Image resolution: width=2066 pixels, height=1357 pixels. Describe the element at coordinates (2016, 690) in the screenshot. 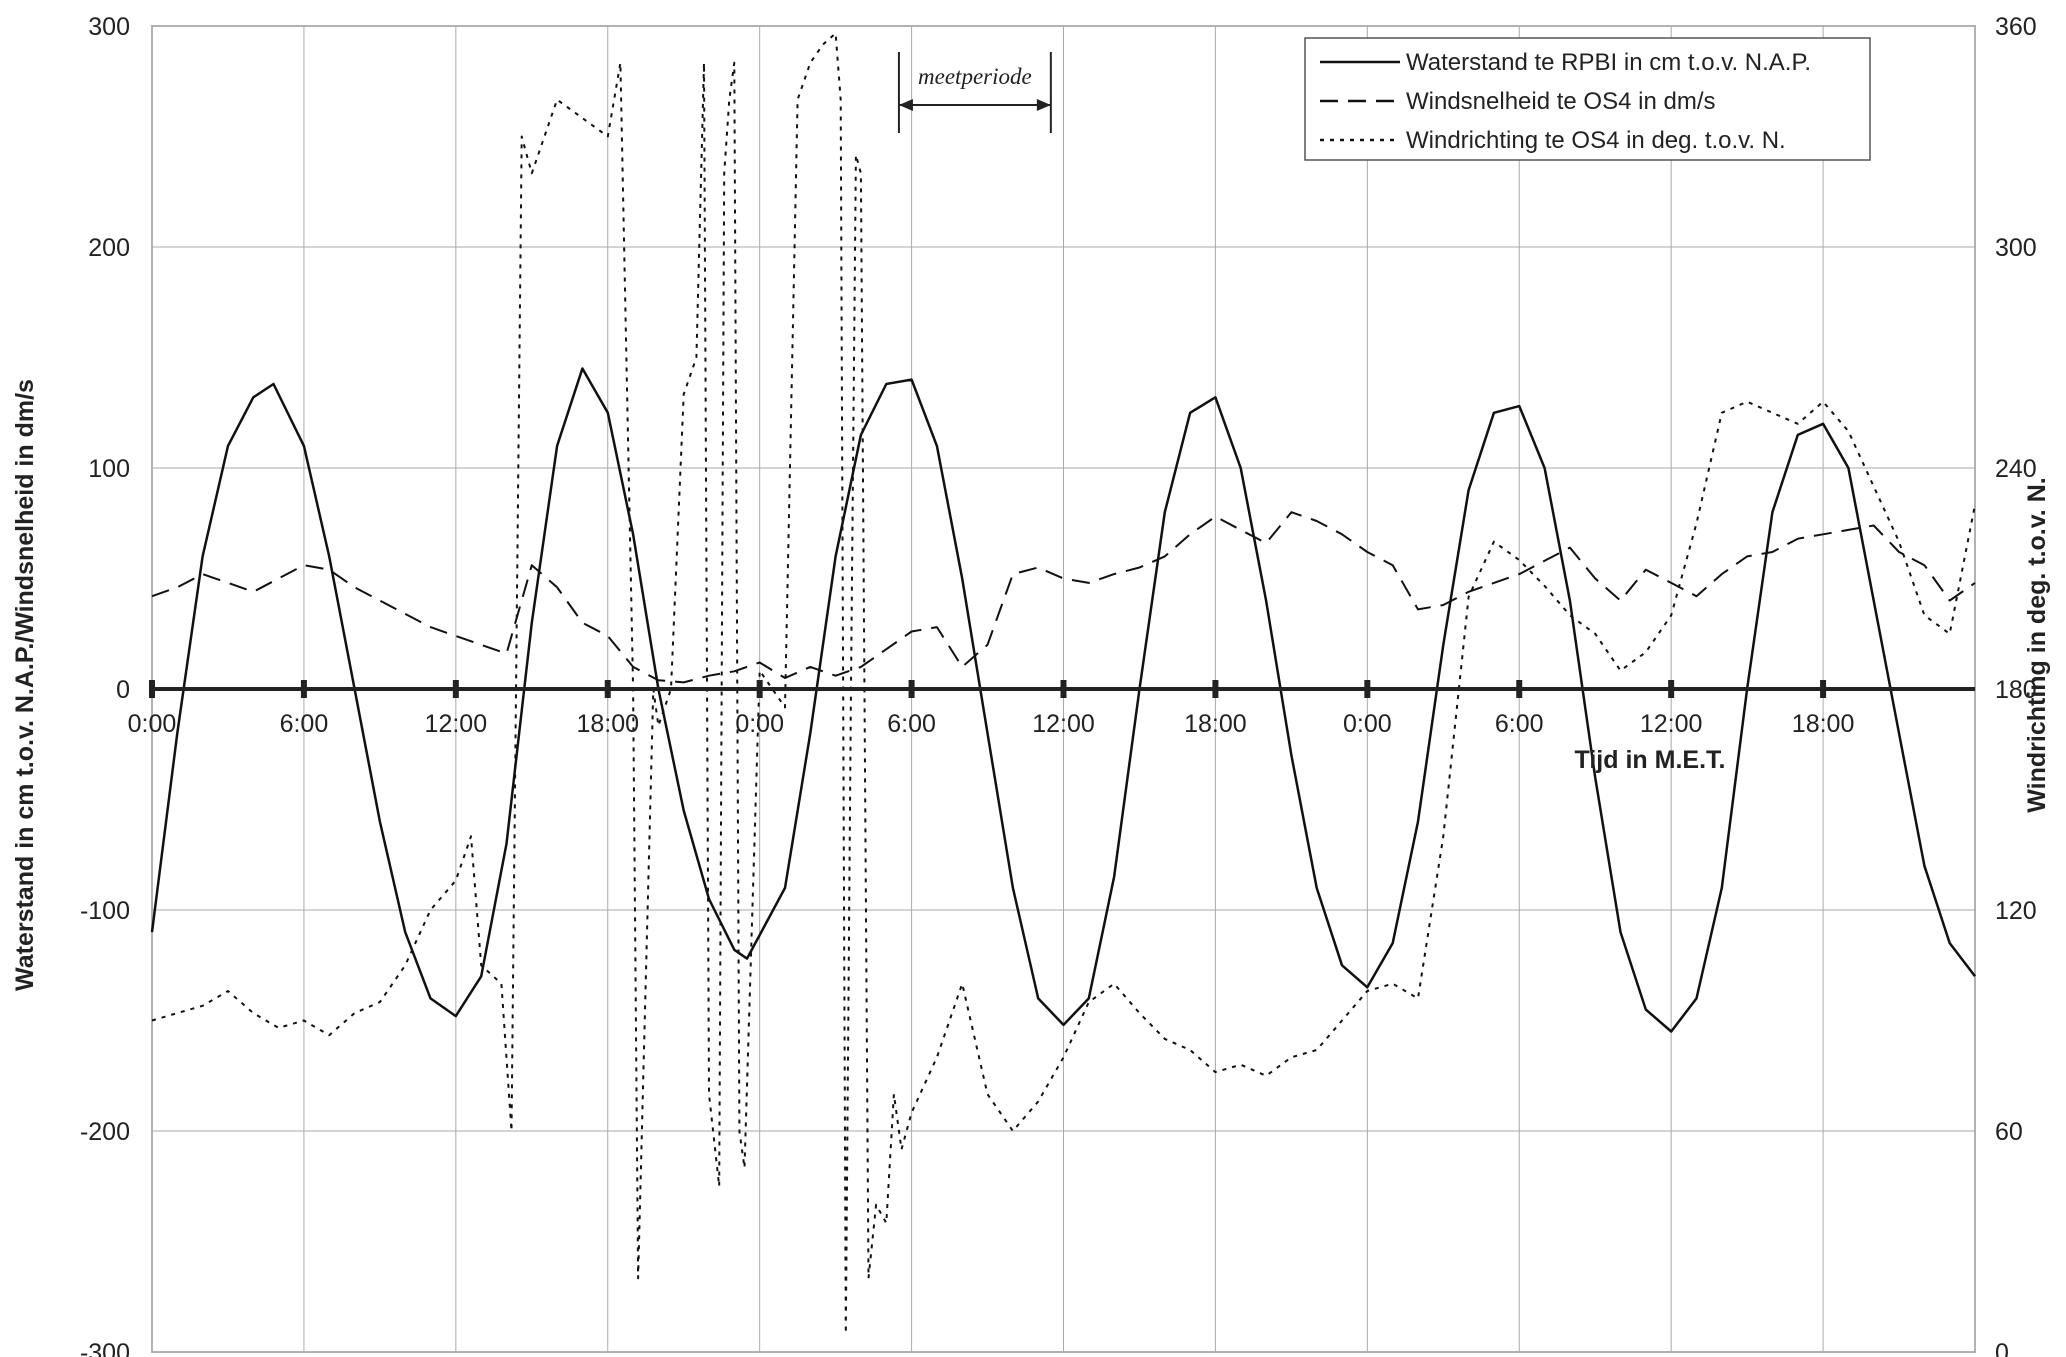

I see `y2-tick-label: 180` at that location.